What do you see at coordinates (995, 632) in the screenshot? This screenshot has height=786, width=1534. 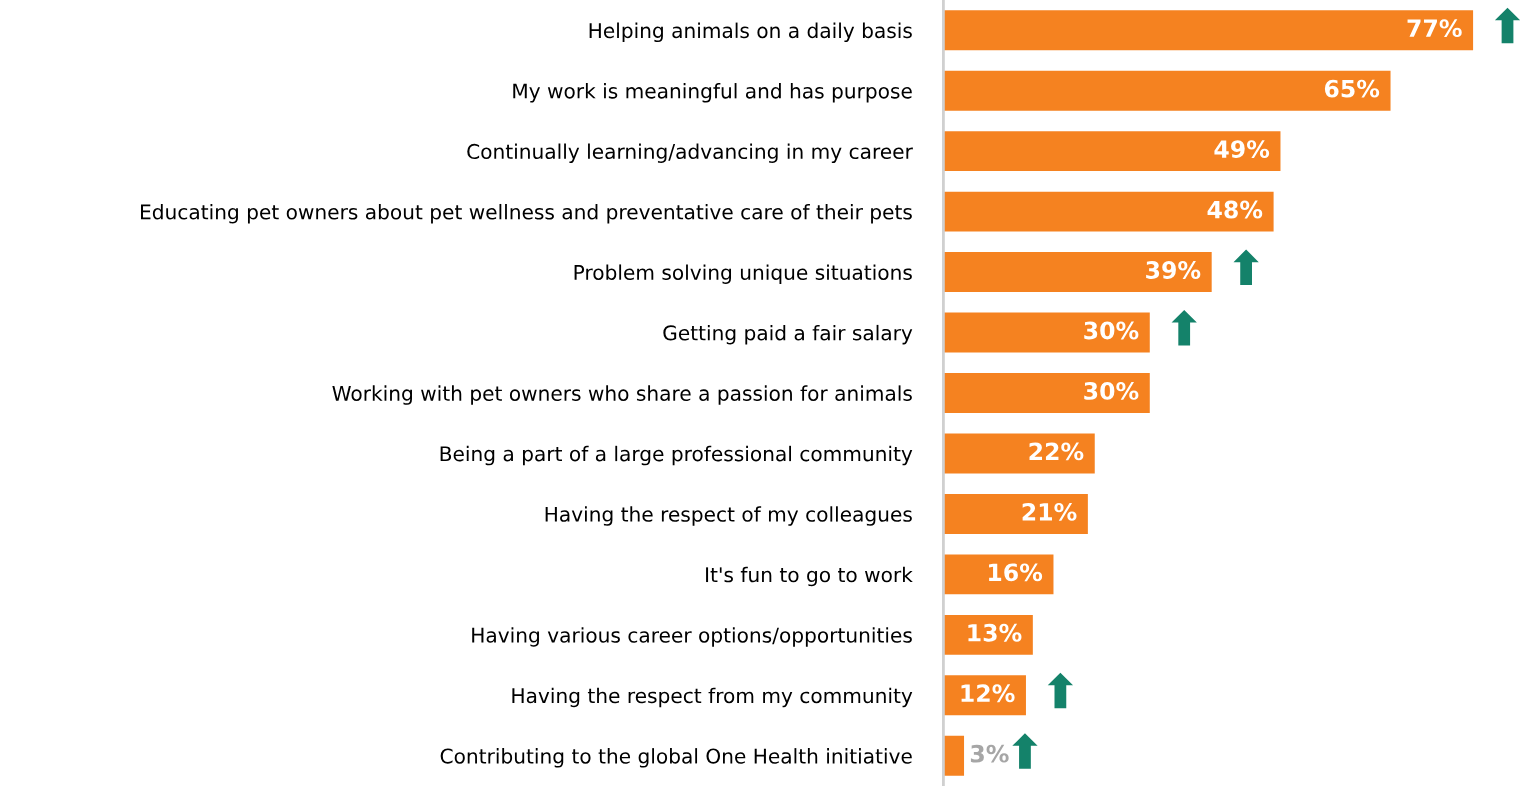 I see `data-label: 13%` at bounding box center [995, 632].